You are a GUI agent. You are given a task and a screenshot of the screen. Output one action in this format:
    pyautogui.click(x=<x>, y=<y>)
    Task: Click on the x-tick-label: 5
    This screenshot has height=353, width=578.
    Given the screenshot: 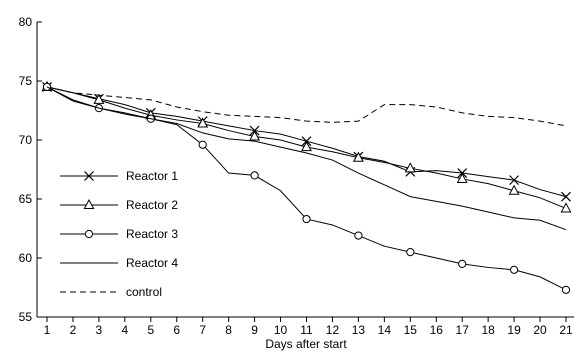 What is the action you would take?
    pyautogui.click(x=150, y=330)
    